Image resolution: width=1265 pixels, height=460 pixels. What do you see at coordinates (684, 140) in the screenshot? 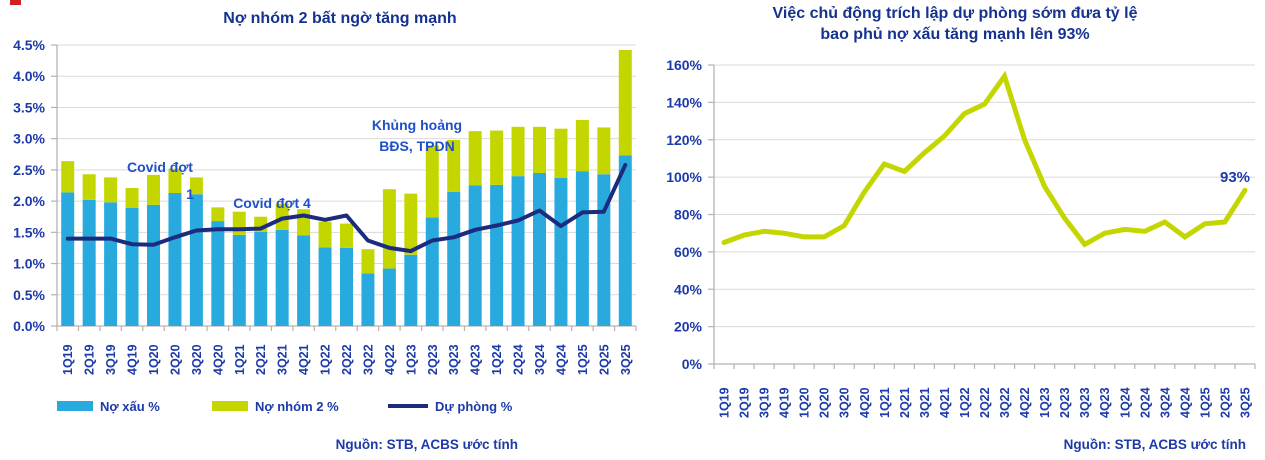
I see `right-ytick-label: 120%` at bounding box center [684, 140].